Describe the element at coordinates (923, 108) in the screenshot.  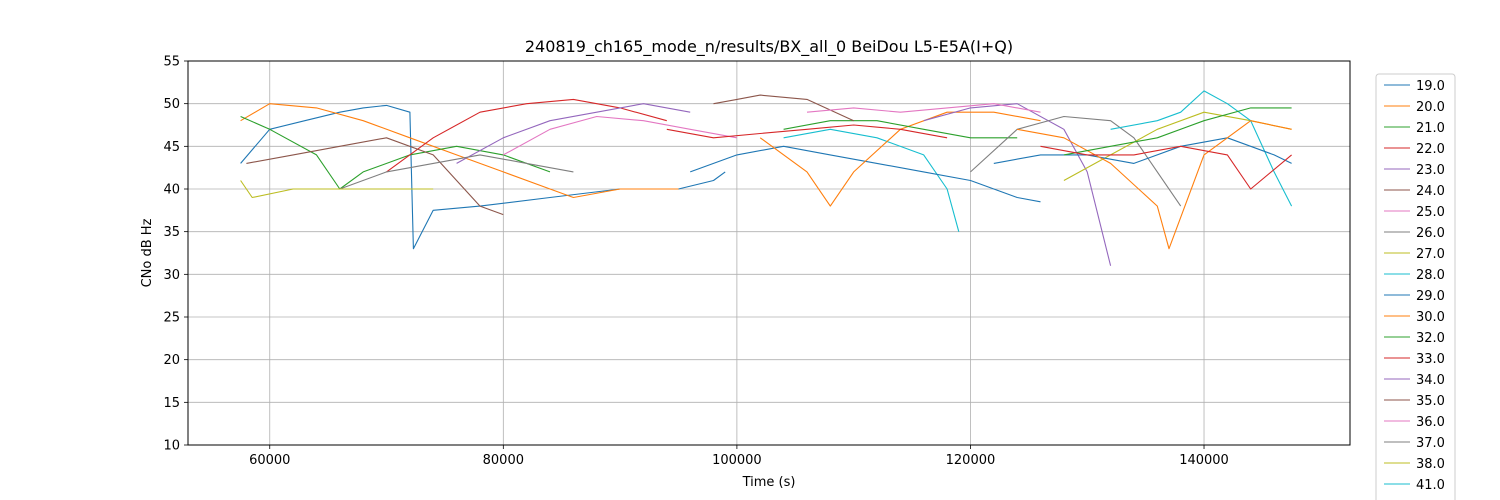
I see `series-line-36.0` at that location.